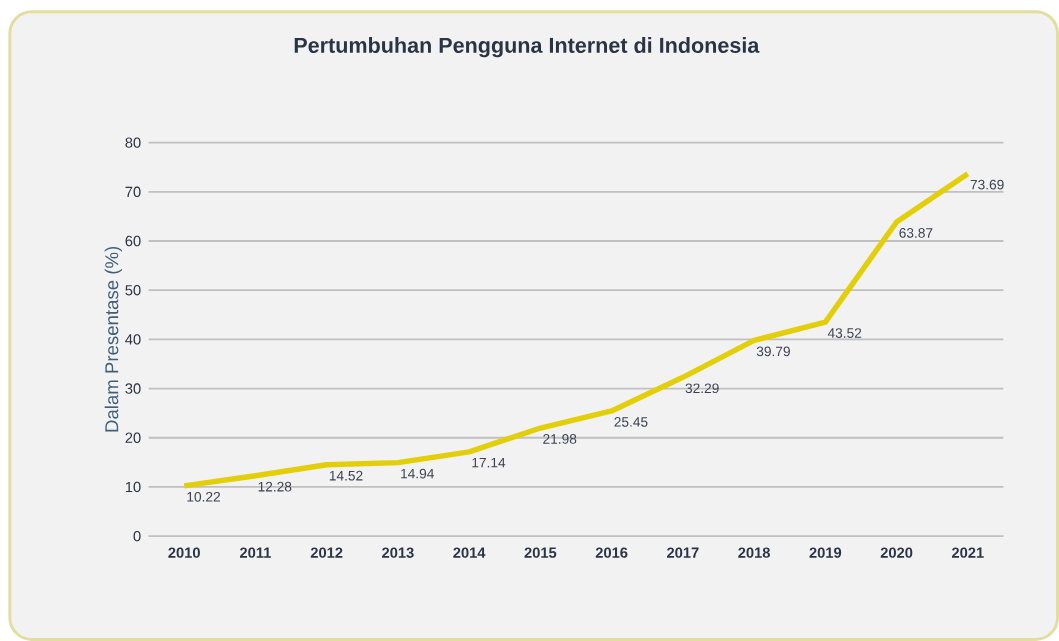 The height and width of the screenshot is (641, 1059). I want to click on x-tick-label: 2013, so click(398, 552).